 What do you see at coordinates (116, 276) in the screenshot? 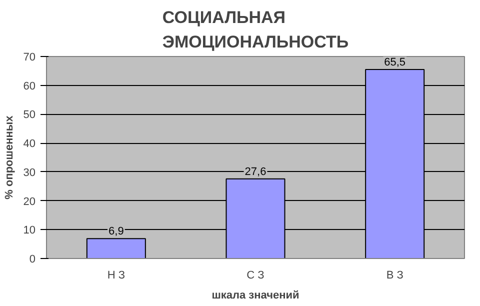
I see `x-tick-label: Н З` at bounding box center [116, 276].